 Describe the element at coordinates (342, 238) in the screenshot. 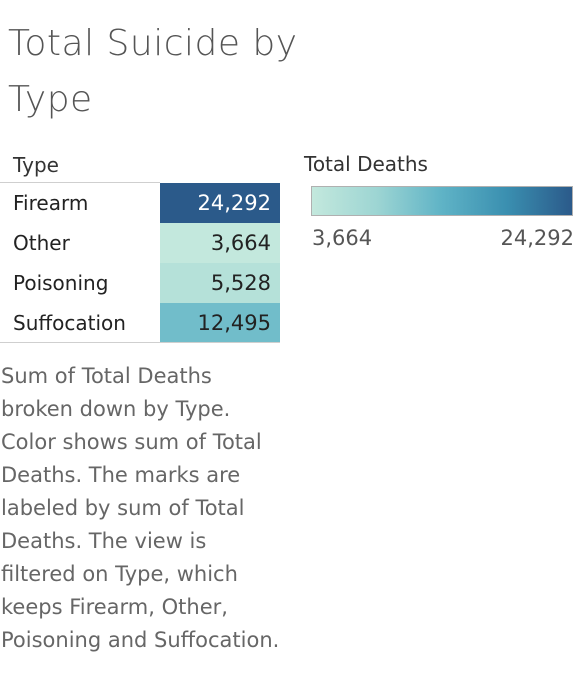

I see `legend-min-label: 3,664` at that location.